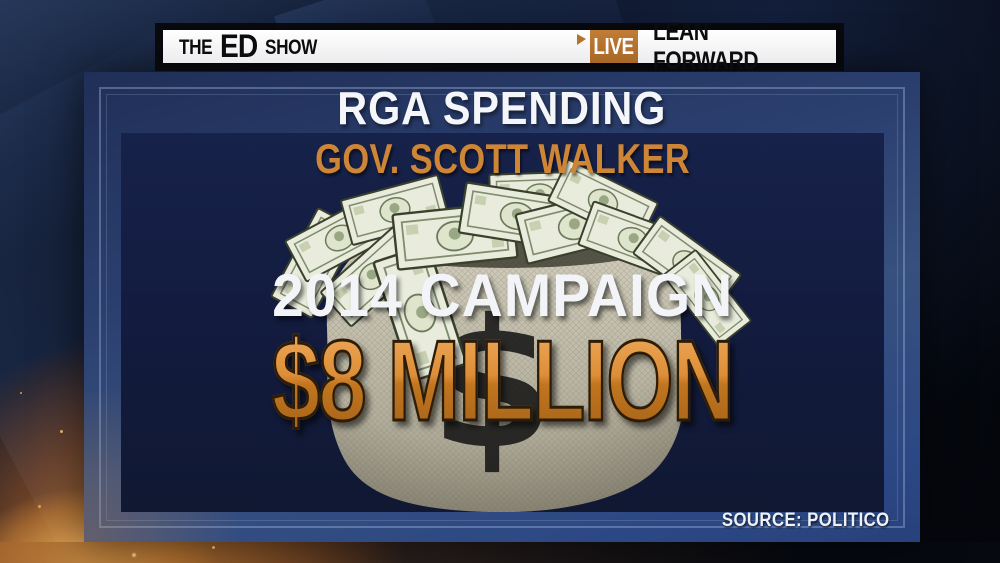 This screenshot has height=563, width=1000. I want to click on show-logo: THE ED SHOW, so click(253, 46).